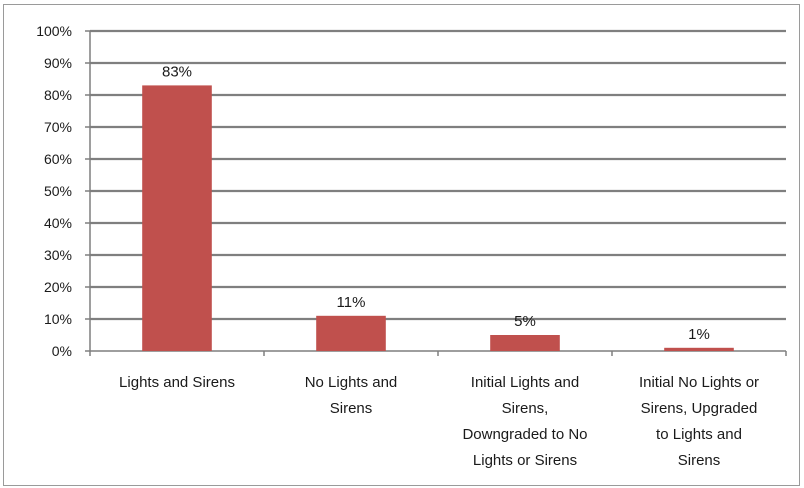  What do you see at coordinates (525, 460) in the screenshot?
I see `x-tick-label: Lights or Sirens` at bounding box center [525, 460].